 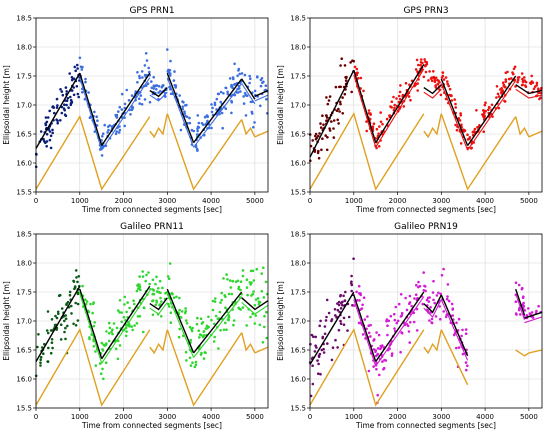 I want to click on y-tick-label: 15.5, so click(x=24, y=409).